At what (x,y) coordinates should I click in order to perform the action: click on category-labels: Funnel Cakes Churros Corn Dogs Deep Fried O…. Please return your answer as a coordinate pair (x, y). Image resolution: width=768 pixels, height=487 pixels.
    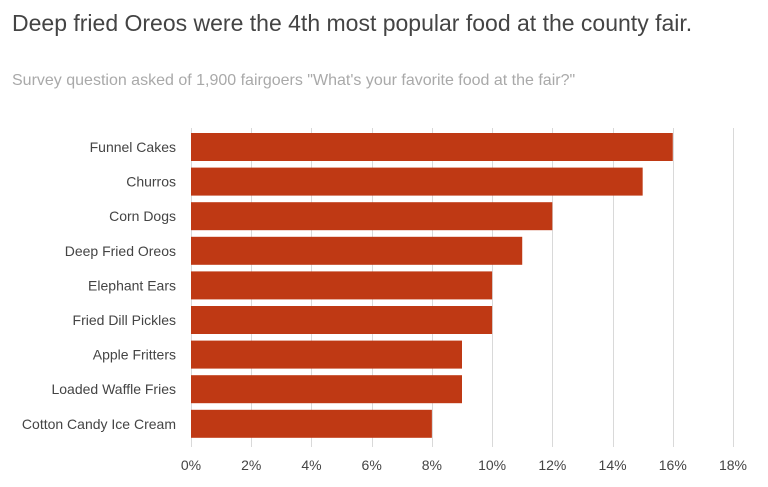
    Looking at the image, I should click on (99, 285).